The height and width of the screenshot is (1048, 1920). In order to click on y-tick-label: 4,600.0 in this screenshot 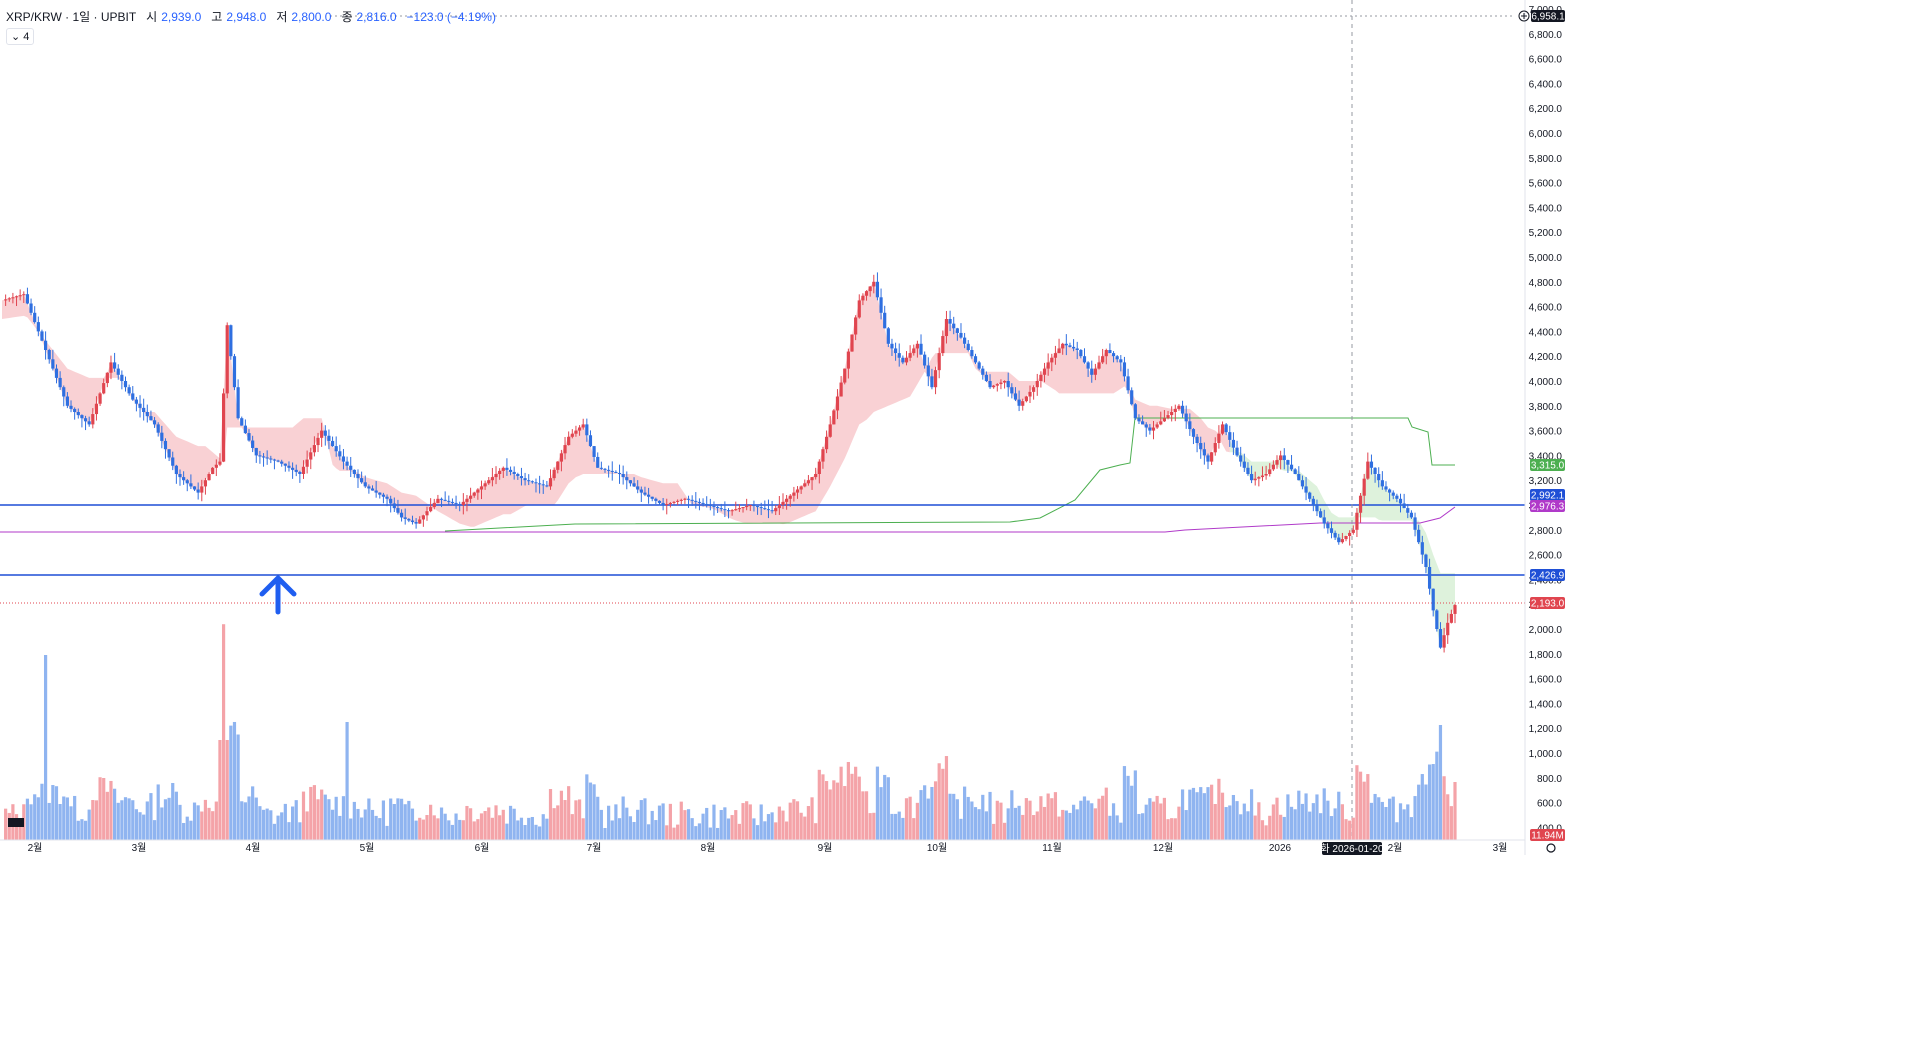, I will do `click(1546, 308)`.